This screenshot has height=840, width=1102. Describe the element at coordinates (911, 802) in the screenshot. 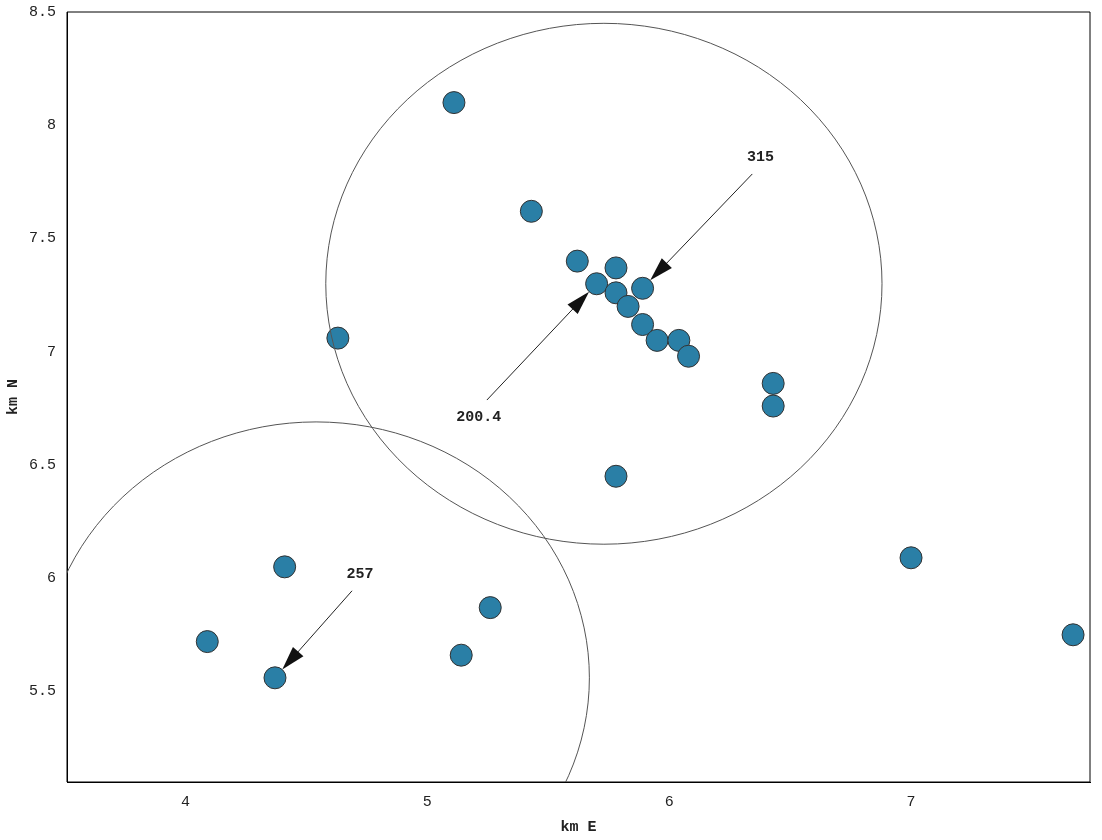

I see `x-tick-label: 7` at that location.